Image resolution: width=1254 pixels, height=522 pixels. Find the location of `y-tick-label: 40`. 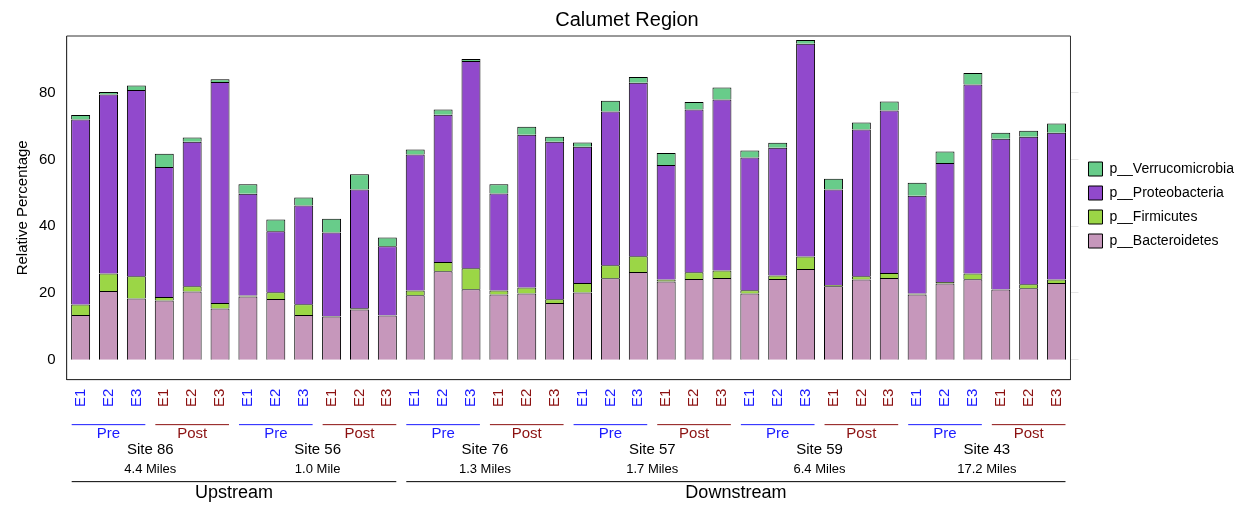

y-tick-label: 40 is located at coordinates (47, 225).